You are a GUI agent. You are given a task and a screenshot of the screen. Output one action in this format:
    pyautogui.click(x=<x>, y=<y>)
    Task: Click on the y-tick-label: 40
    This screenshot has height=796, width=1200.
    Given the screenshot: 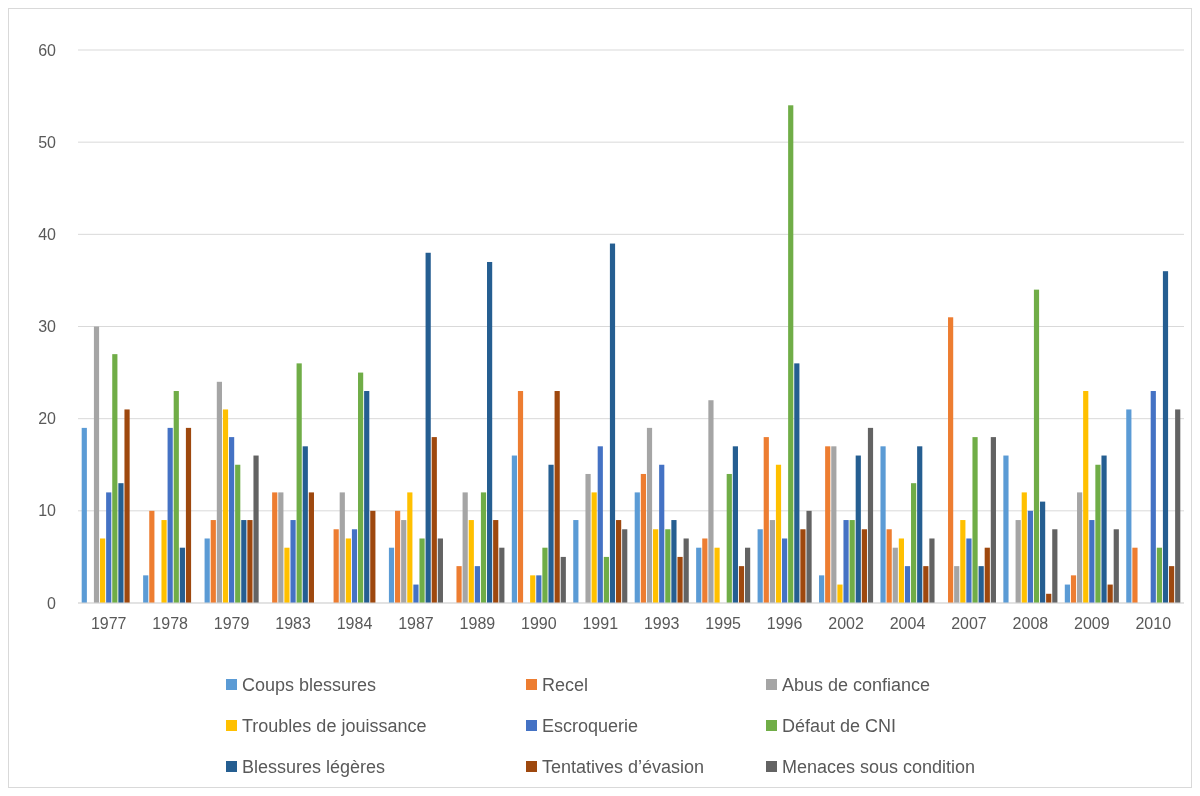 What is the action you would take?
    pyautogui.click(x=47, y=234)
    